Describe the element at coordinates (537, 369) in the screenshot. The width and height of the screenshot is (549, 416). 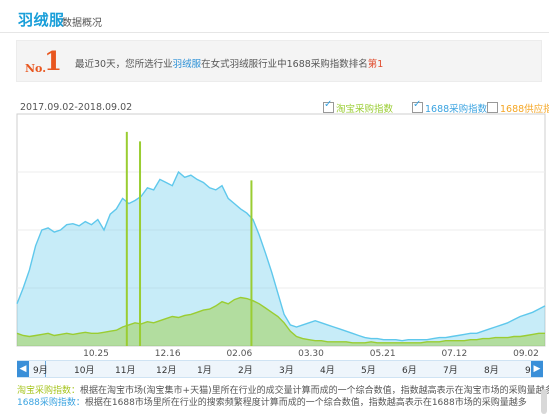
I see `navigator-right-arrow-icon: ▶` at that location.